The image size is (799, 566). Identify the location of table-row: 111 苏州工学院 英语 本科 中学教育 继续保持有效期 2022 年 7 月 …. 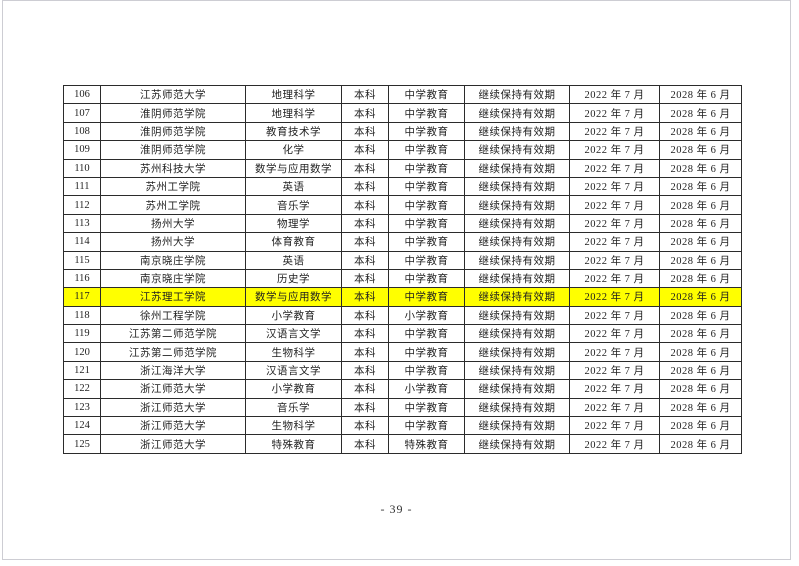
(402, 186).